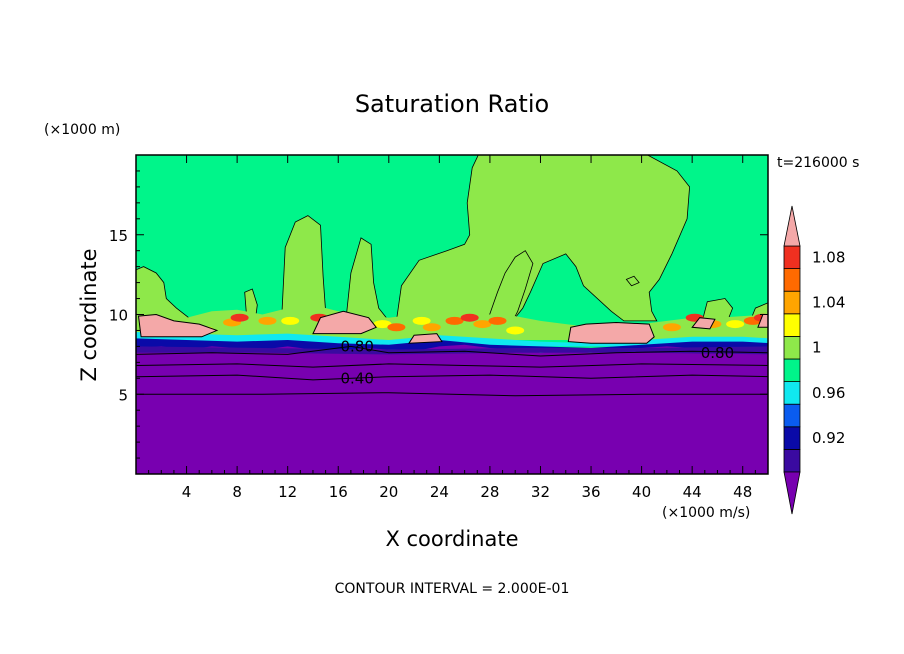 Image resolution: width=904 pixels, height=654 pixels. I want to click on y-axis-label: Z coordinate, so click(89, 314).